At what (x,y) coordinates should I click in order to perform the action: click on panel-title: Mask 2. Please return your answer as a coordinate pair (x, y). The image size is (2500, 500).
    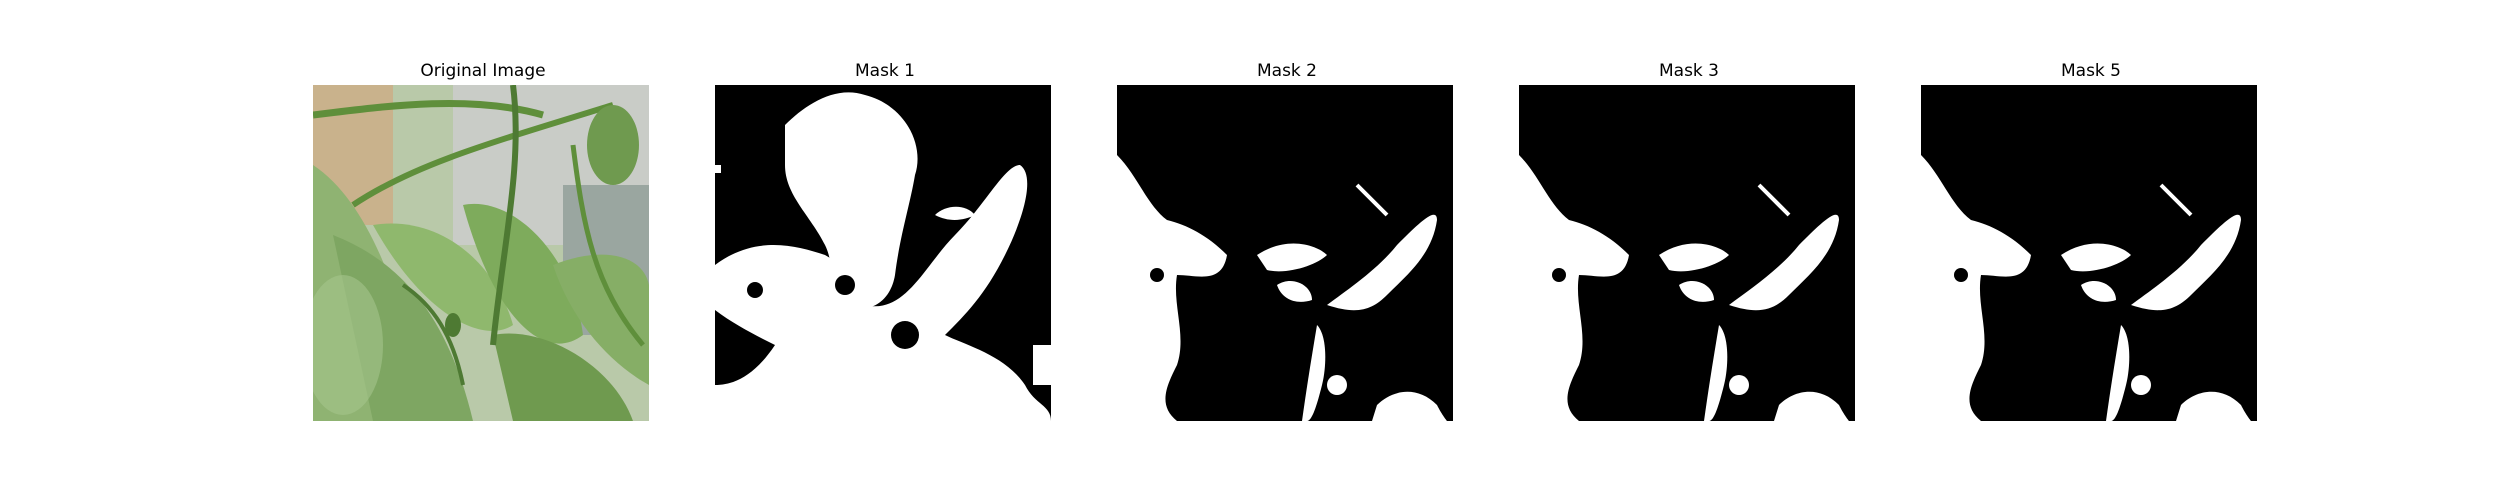
    Looking at the image, I should click on (1287, 71).